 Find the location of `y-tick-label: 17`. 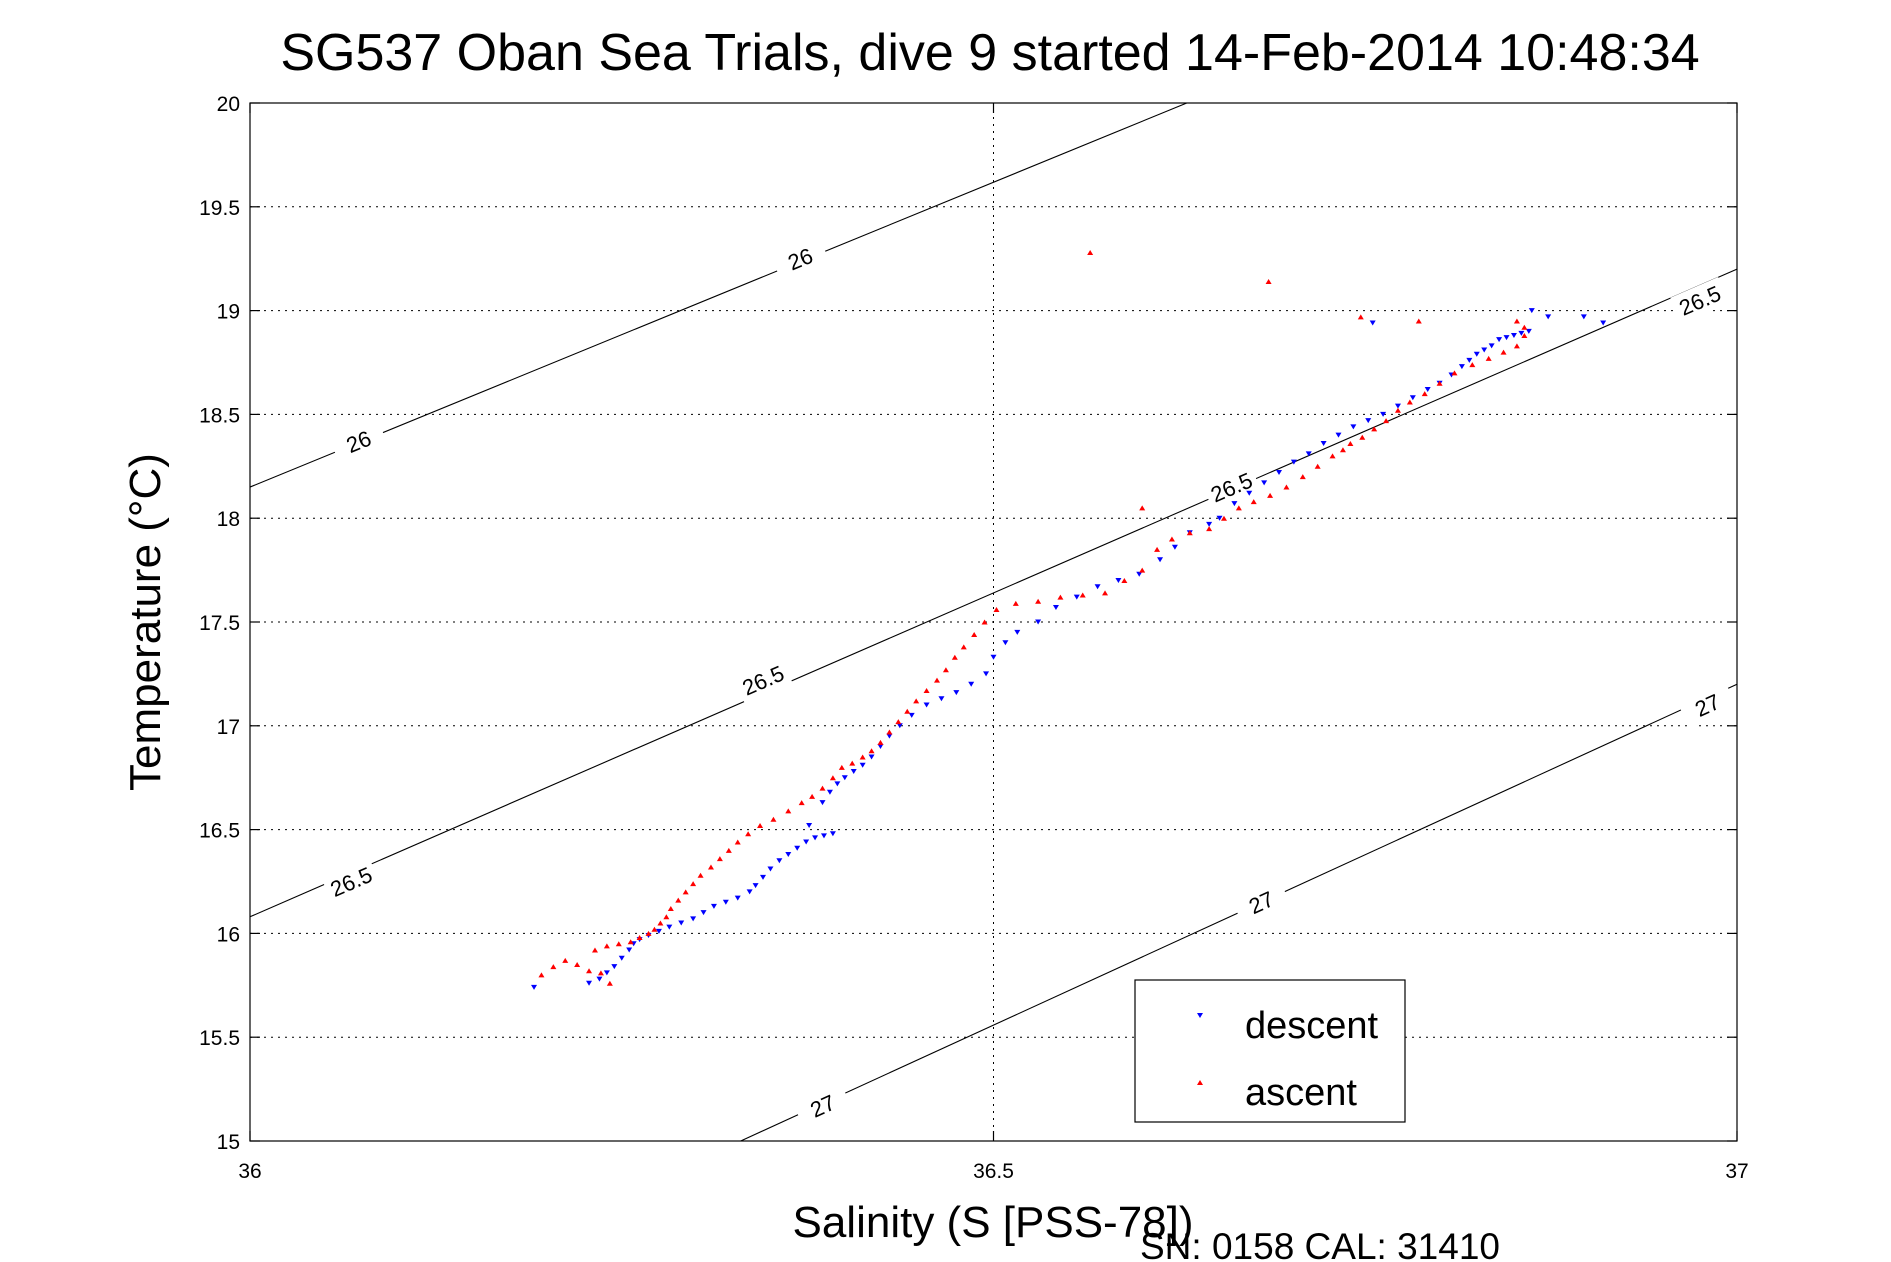

y-tick-label: 17 is located at coordinates (228, 727).